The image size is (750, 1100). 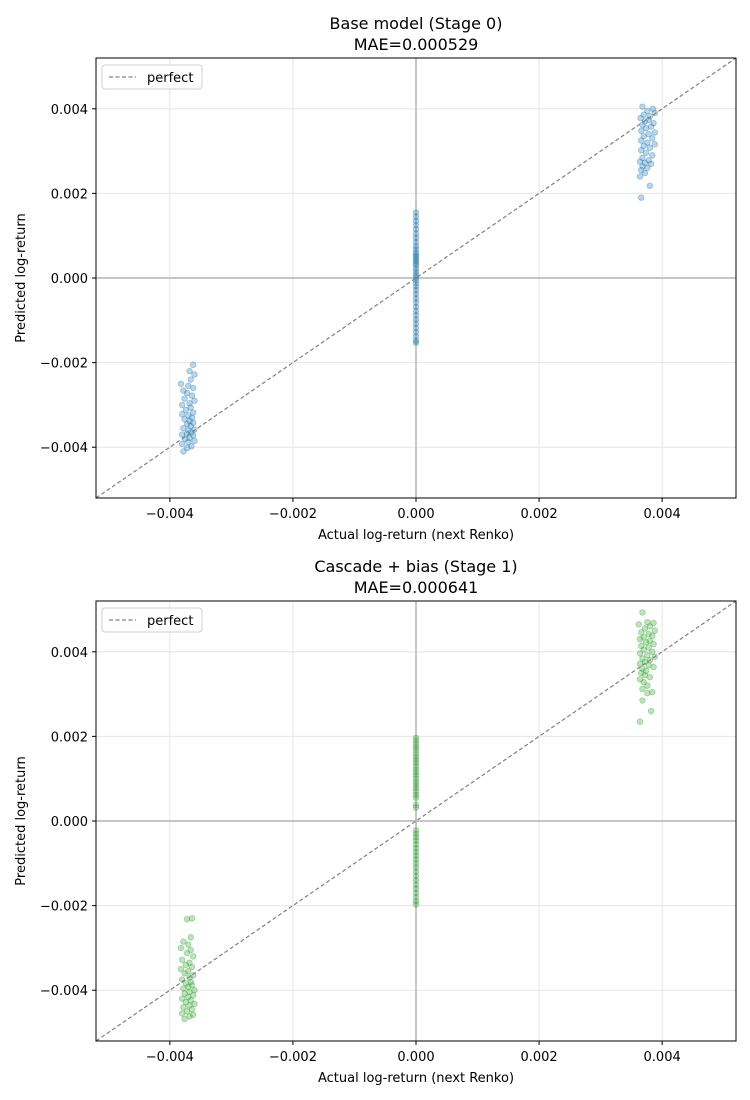 What do you see at coordinates (64, 991) in the screenshot?
I see `y-tick-label: −0.004` at bounding box center [64, 991].